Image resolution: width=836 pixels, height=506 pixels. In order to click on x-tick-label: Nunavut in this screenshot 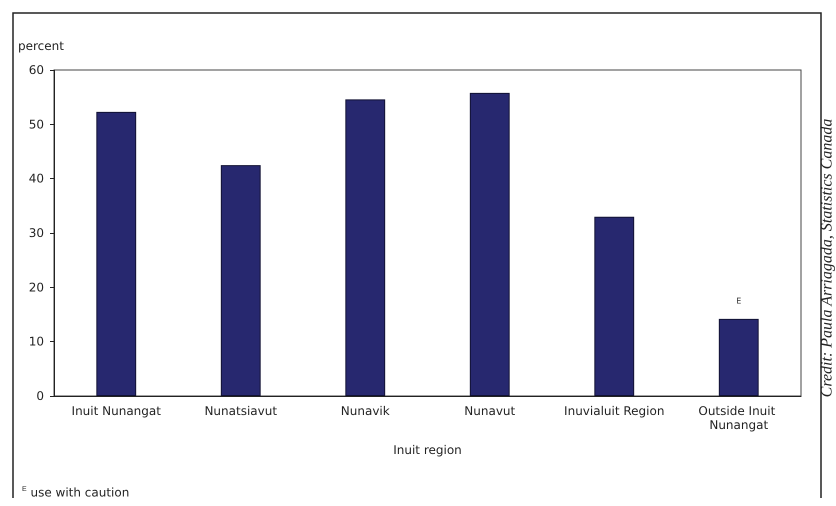, I will do `click(490, 411)`.